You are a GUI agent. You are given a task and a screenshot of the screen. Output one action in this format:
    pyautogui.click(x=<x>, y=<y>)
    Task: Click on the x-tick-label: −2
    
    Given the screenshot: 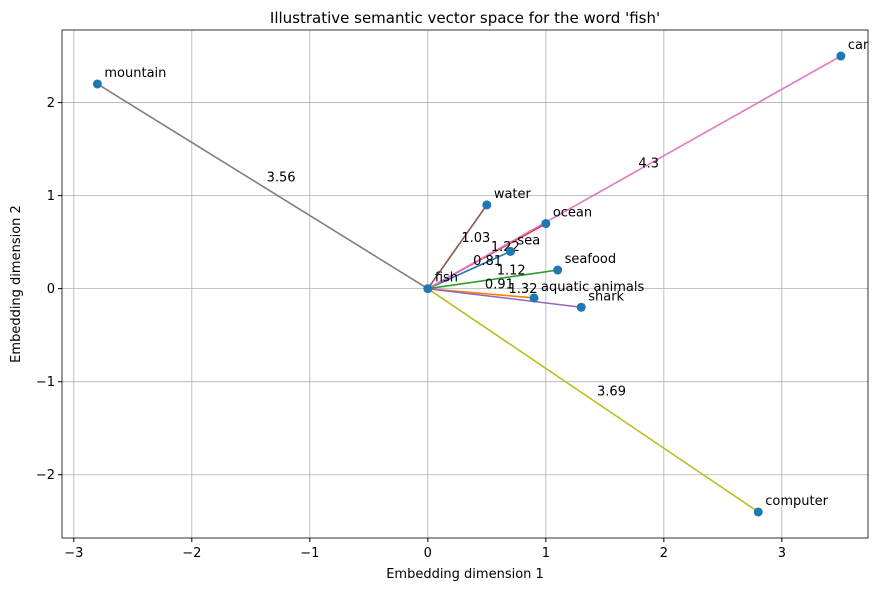 What is the action you would take?
    pyautogui.click(x=191, y=553)
    